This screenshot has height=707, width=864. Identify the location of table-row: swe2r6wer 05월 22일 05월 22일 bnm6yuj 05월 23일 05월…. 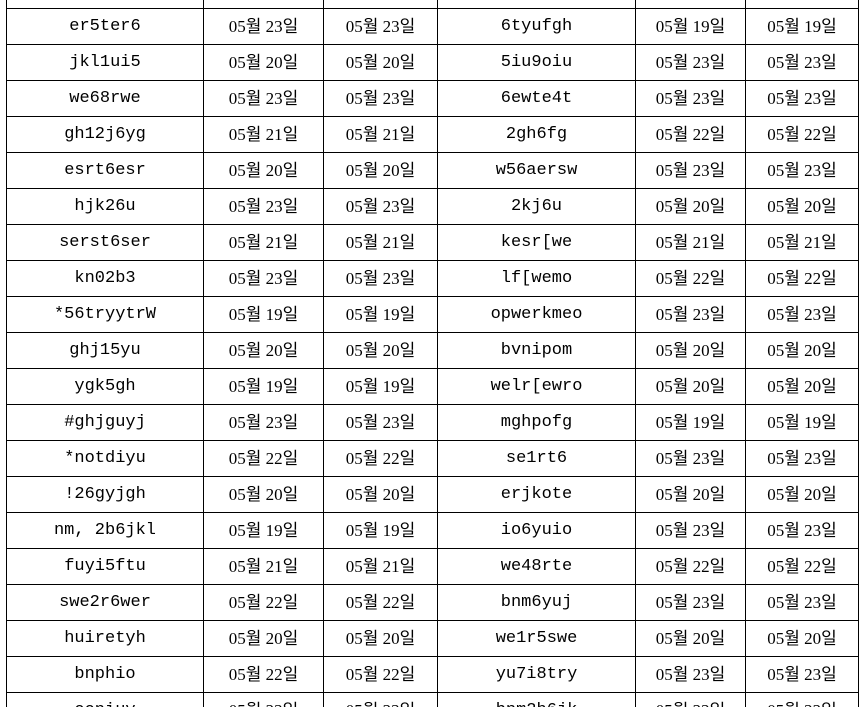
(432, 602).